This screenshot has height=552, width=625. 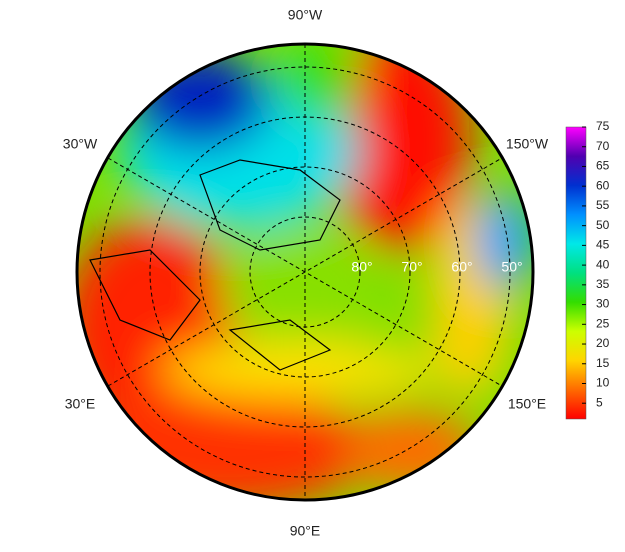 I want to click on longitude-label: 150°W, so click(x=527, y=144).